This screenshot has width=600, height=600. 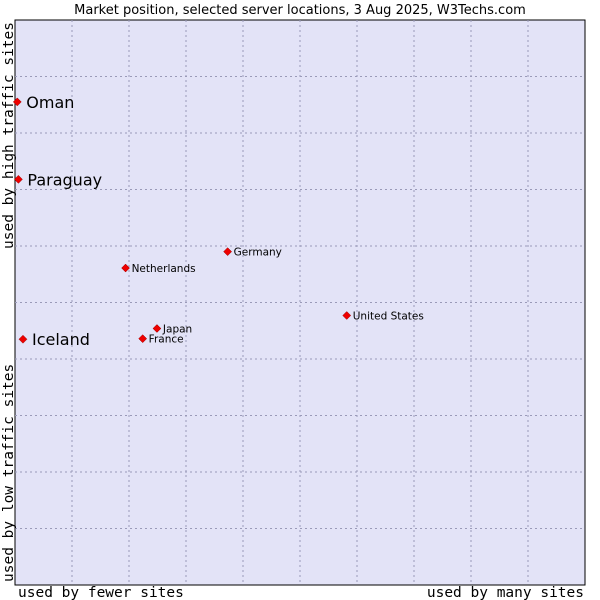 What do you see at coordinates (23, 339) in the screenshot?
I see `point-iceland` at bounding box center [23, 339].